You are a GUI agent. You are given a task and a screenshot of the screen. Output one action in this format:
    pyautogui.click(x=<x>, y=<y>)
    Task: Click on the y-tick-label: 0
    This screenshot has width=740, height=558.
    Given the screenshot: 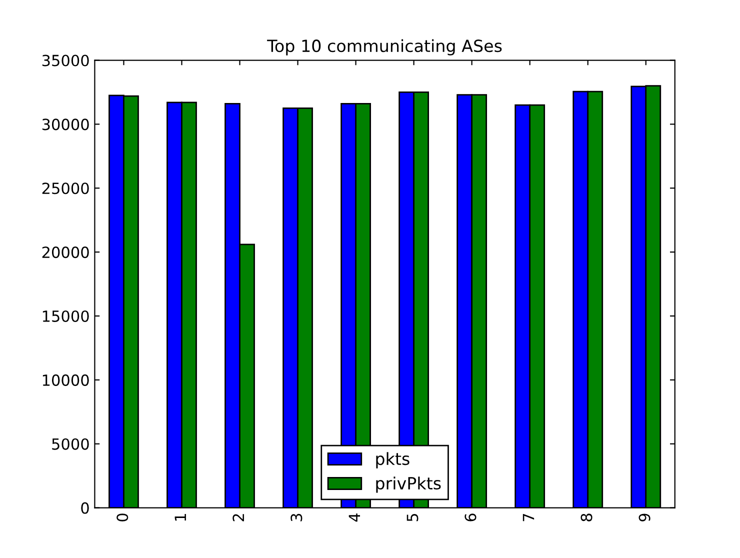 What is the action you would take?
    pyautogui.click(x=85, y=508)
    